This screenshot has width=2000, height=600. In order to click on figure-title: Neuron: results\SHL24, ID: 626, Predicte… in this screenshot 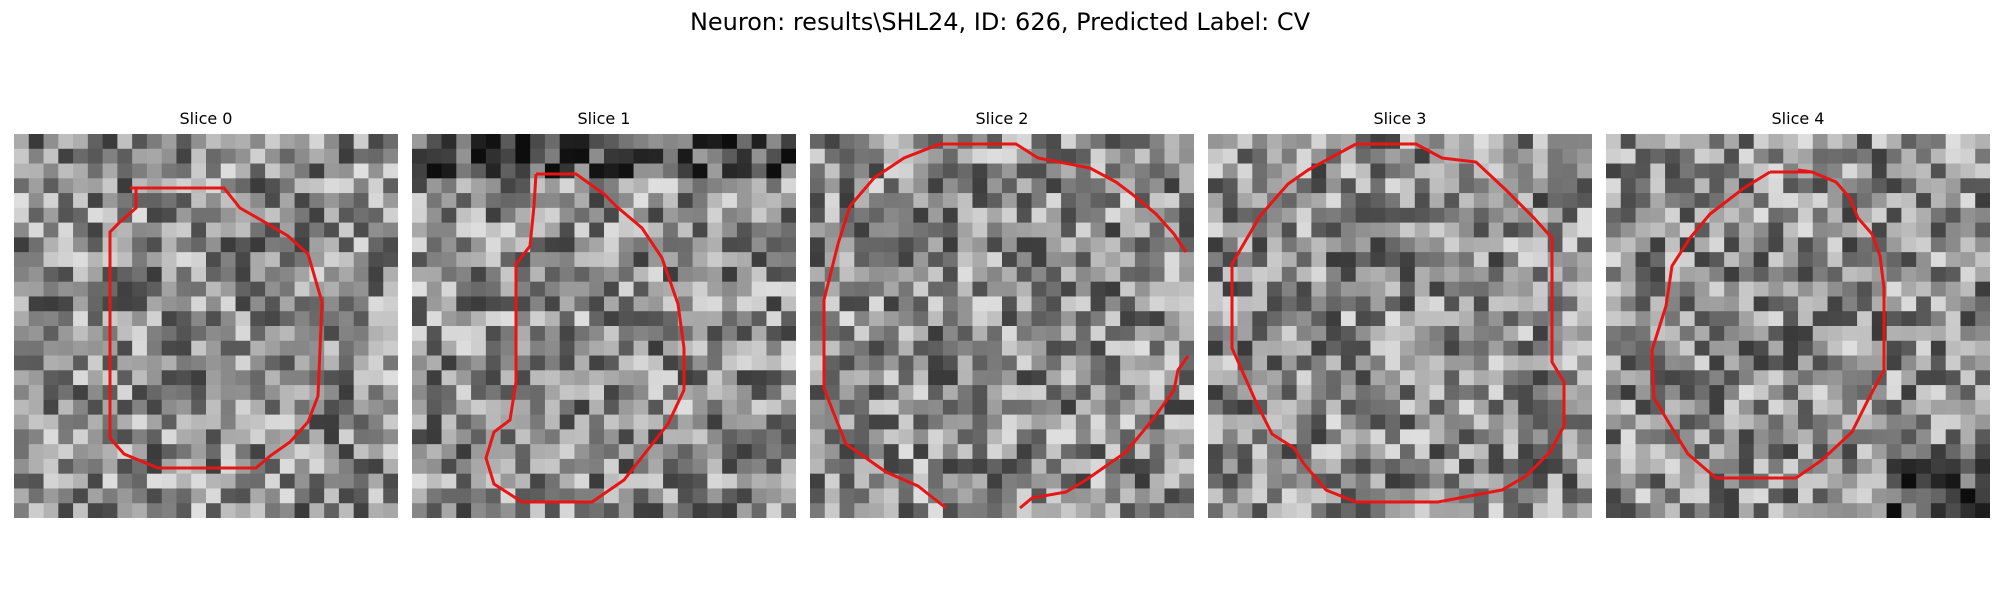, I will do `click(1000, 22)`.